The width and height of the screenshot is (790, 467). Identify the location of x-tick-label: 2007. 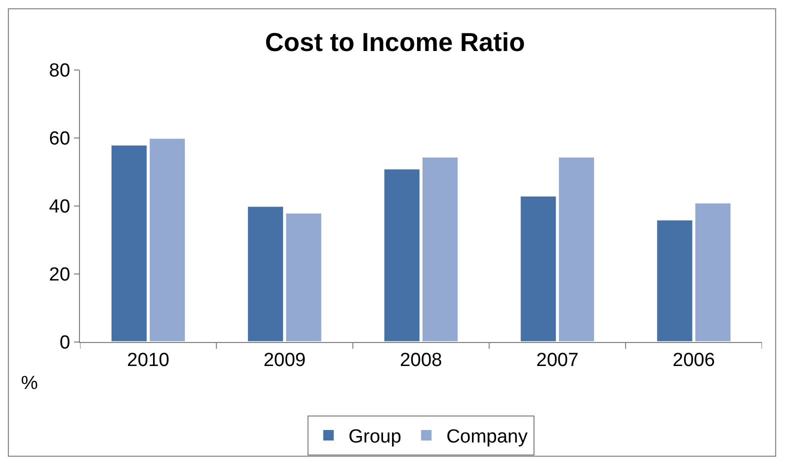
(557, 360).